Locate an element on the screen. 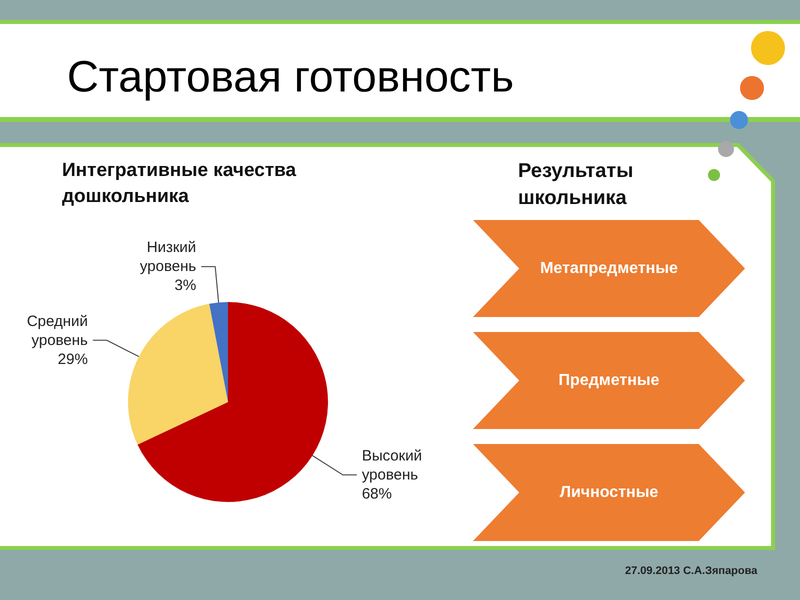 This screenshot has height=600, width=800. text: Предметные is located at coordinates (609, 381).